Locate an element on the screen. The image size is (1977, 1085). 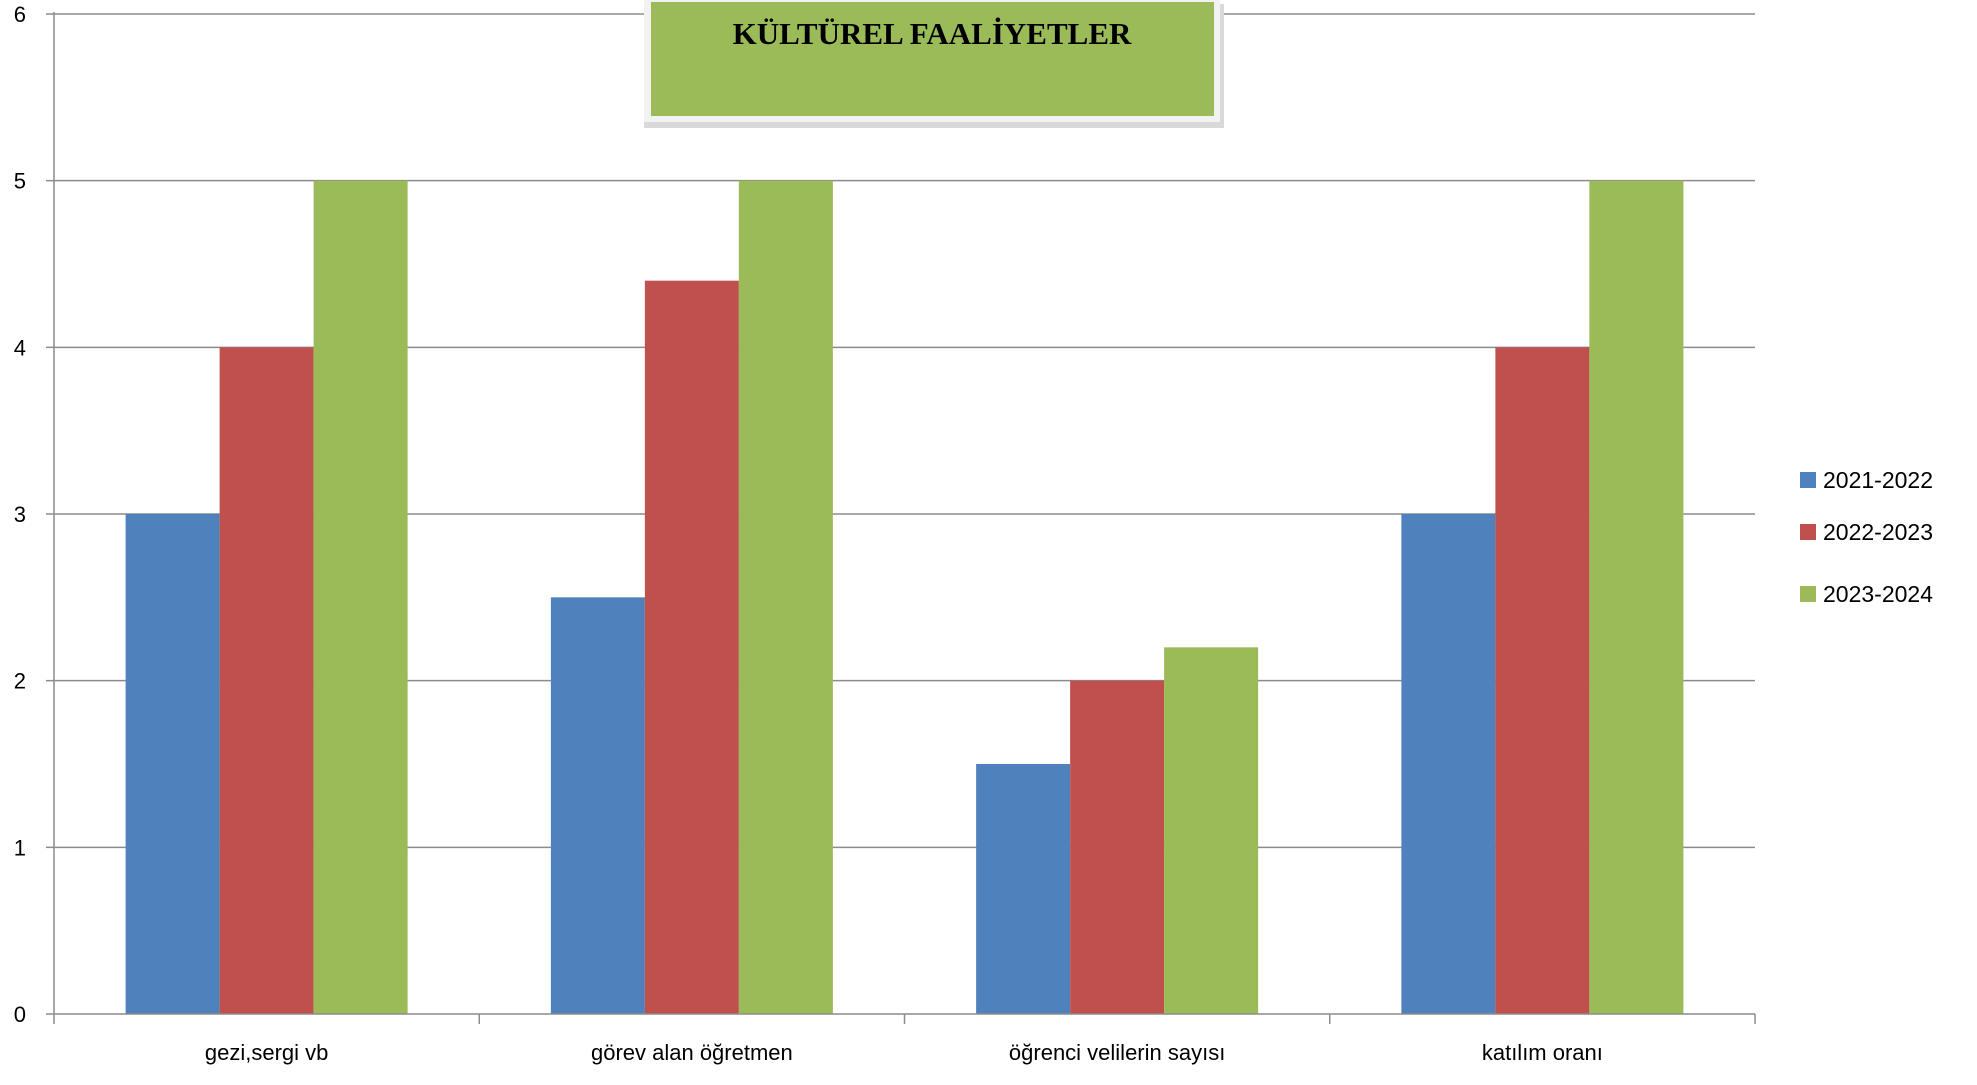
x-tick-label: öğrenci velilerin sayısı is located at coordinates (1117, 1052).